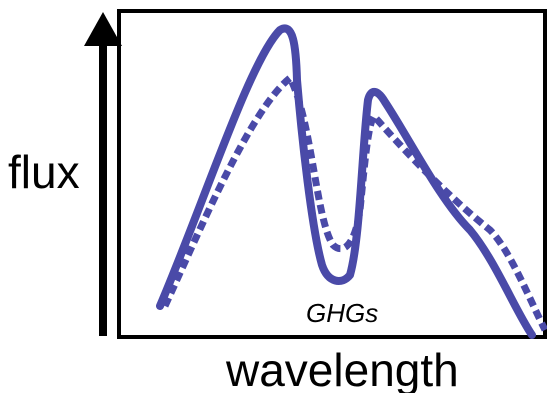 The height and width of the screenshot is (393, 547). I want to click on x-axis-label: wavelength, so click(342, 368).